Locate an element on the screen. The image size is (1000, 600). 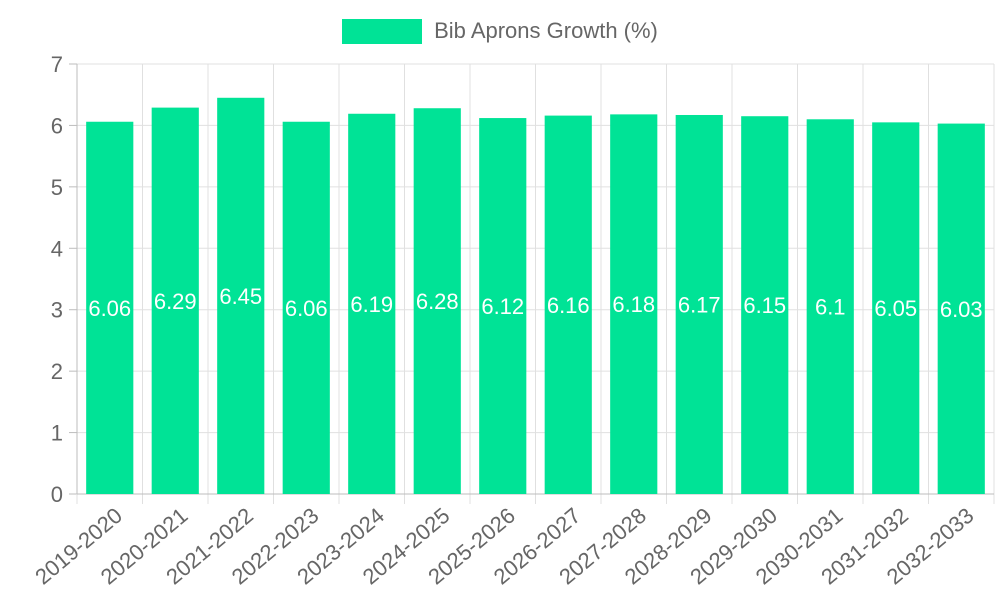
bar-value-label: 6.03 is located at coordinates (961, 309).